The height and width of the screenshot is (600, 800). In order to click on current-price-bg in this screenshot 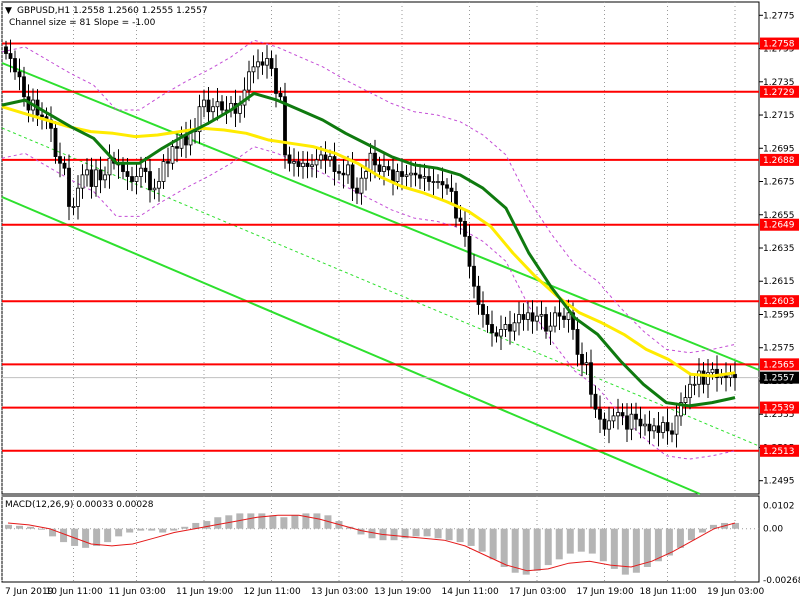, I will do `click(779, 377)`.